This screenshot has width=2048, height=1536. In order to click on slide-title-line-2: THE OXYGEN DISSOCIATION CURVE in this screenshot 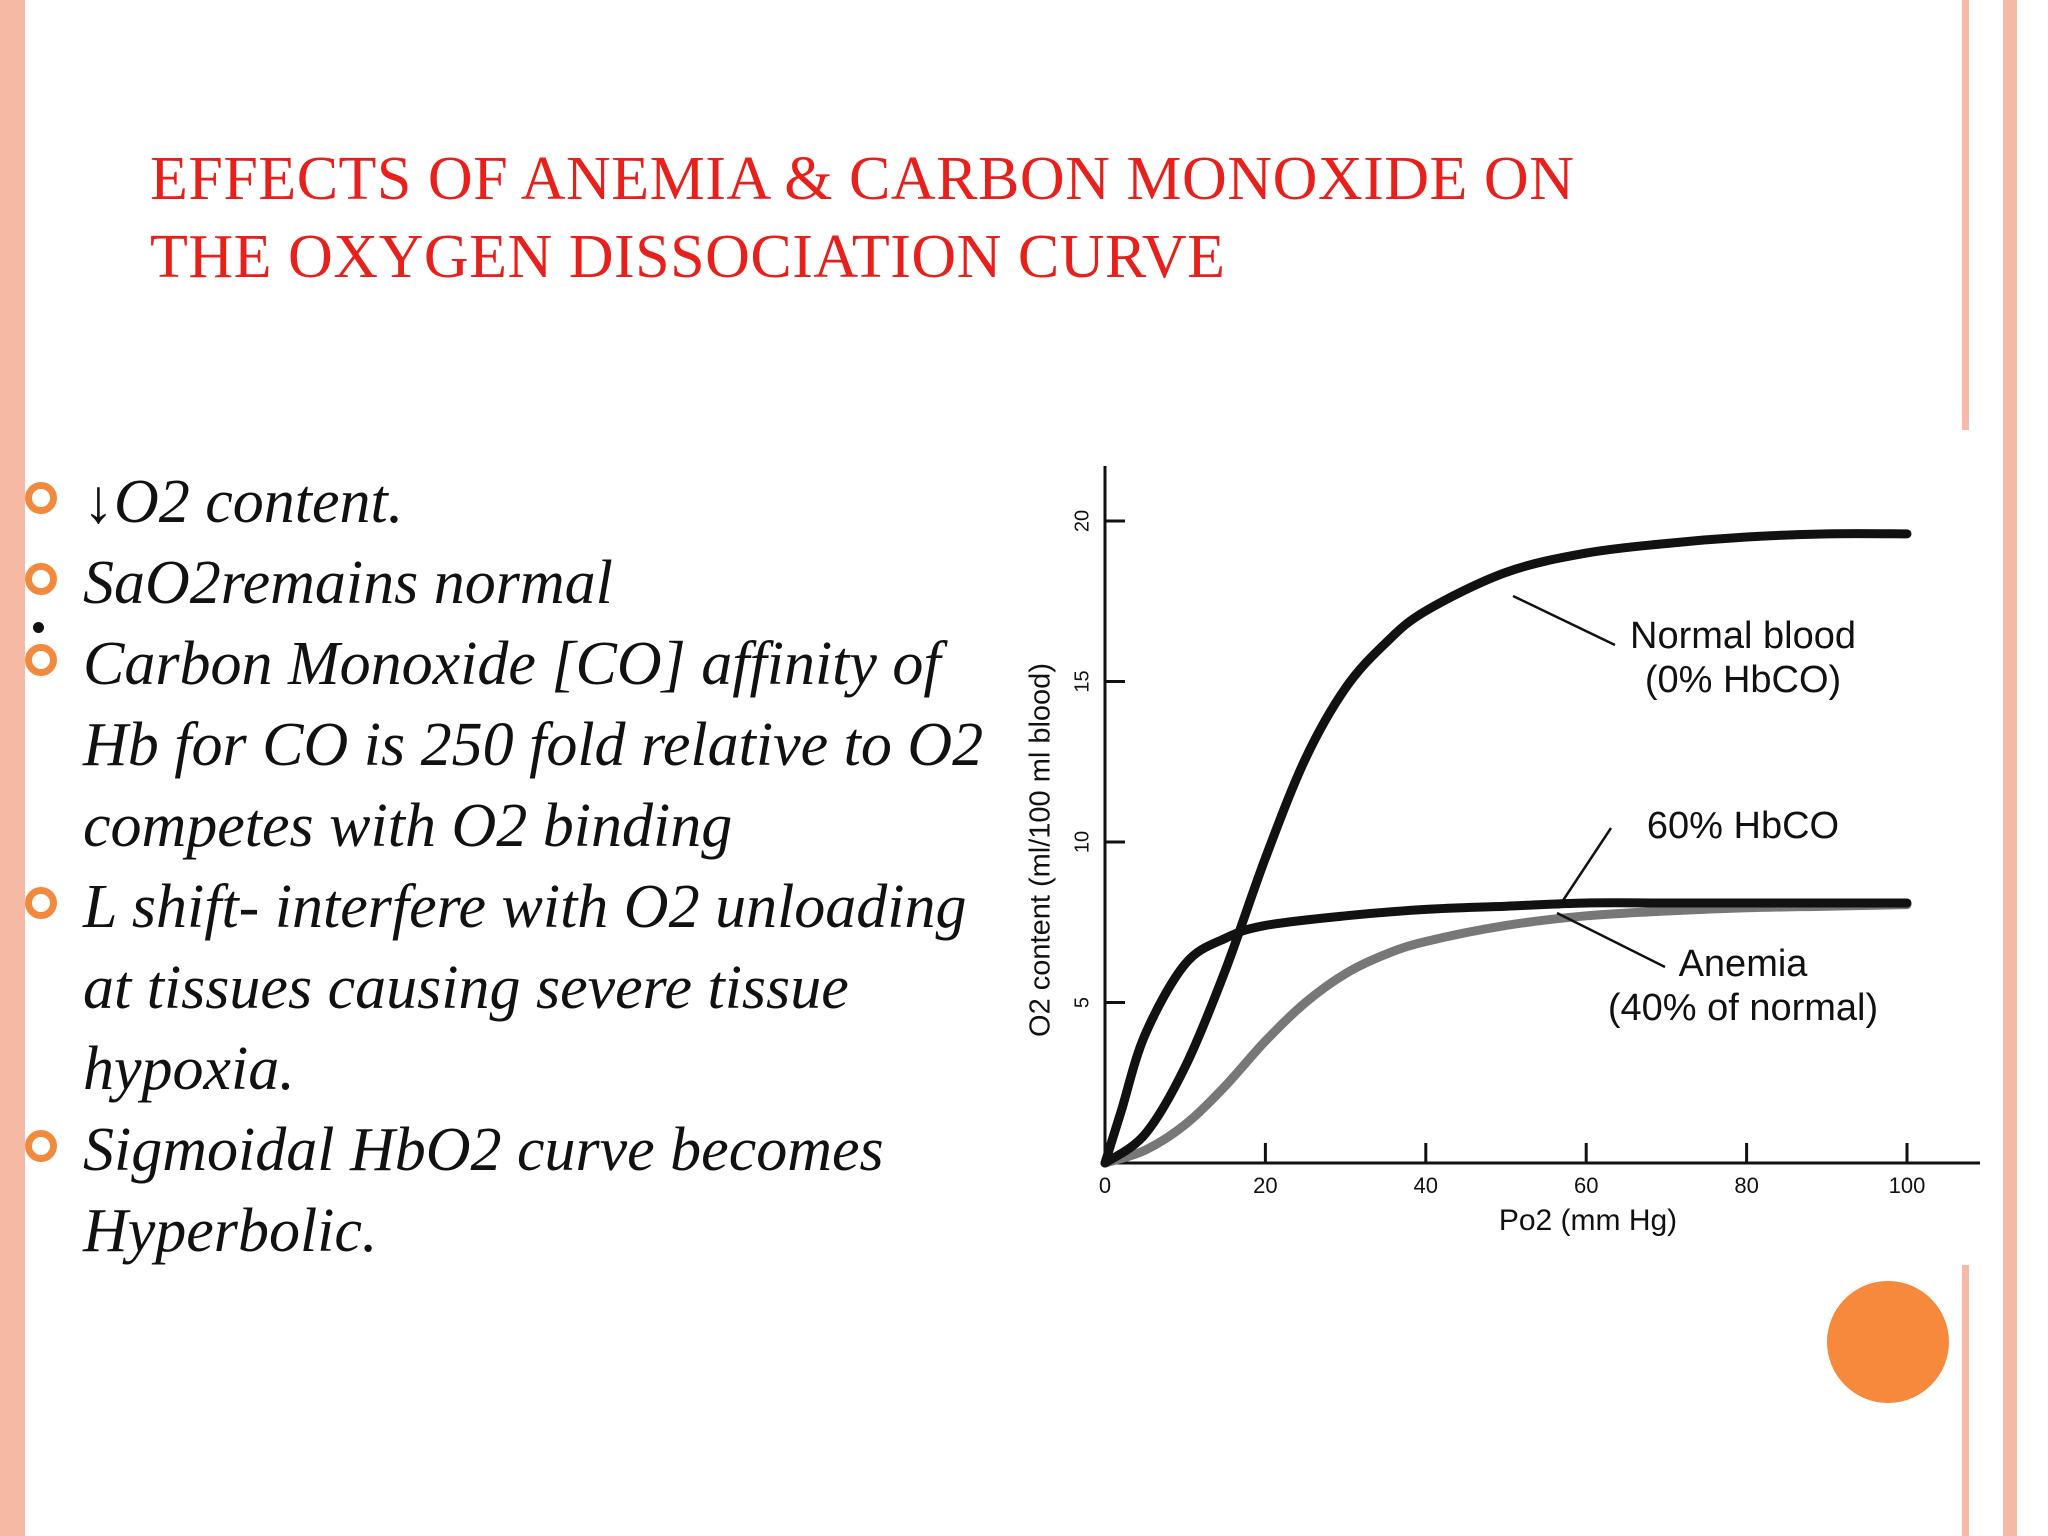, I will do `click(688, 257)`.